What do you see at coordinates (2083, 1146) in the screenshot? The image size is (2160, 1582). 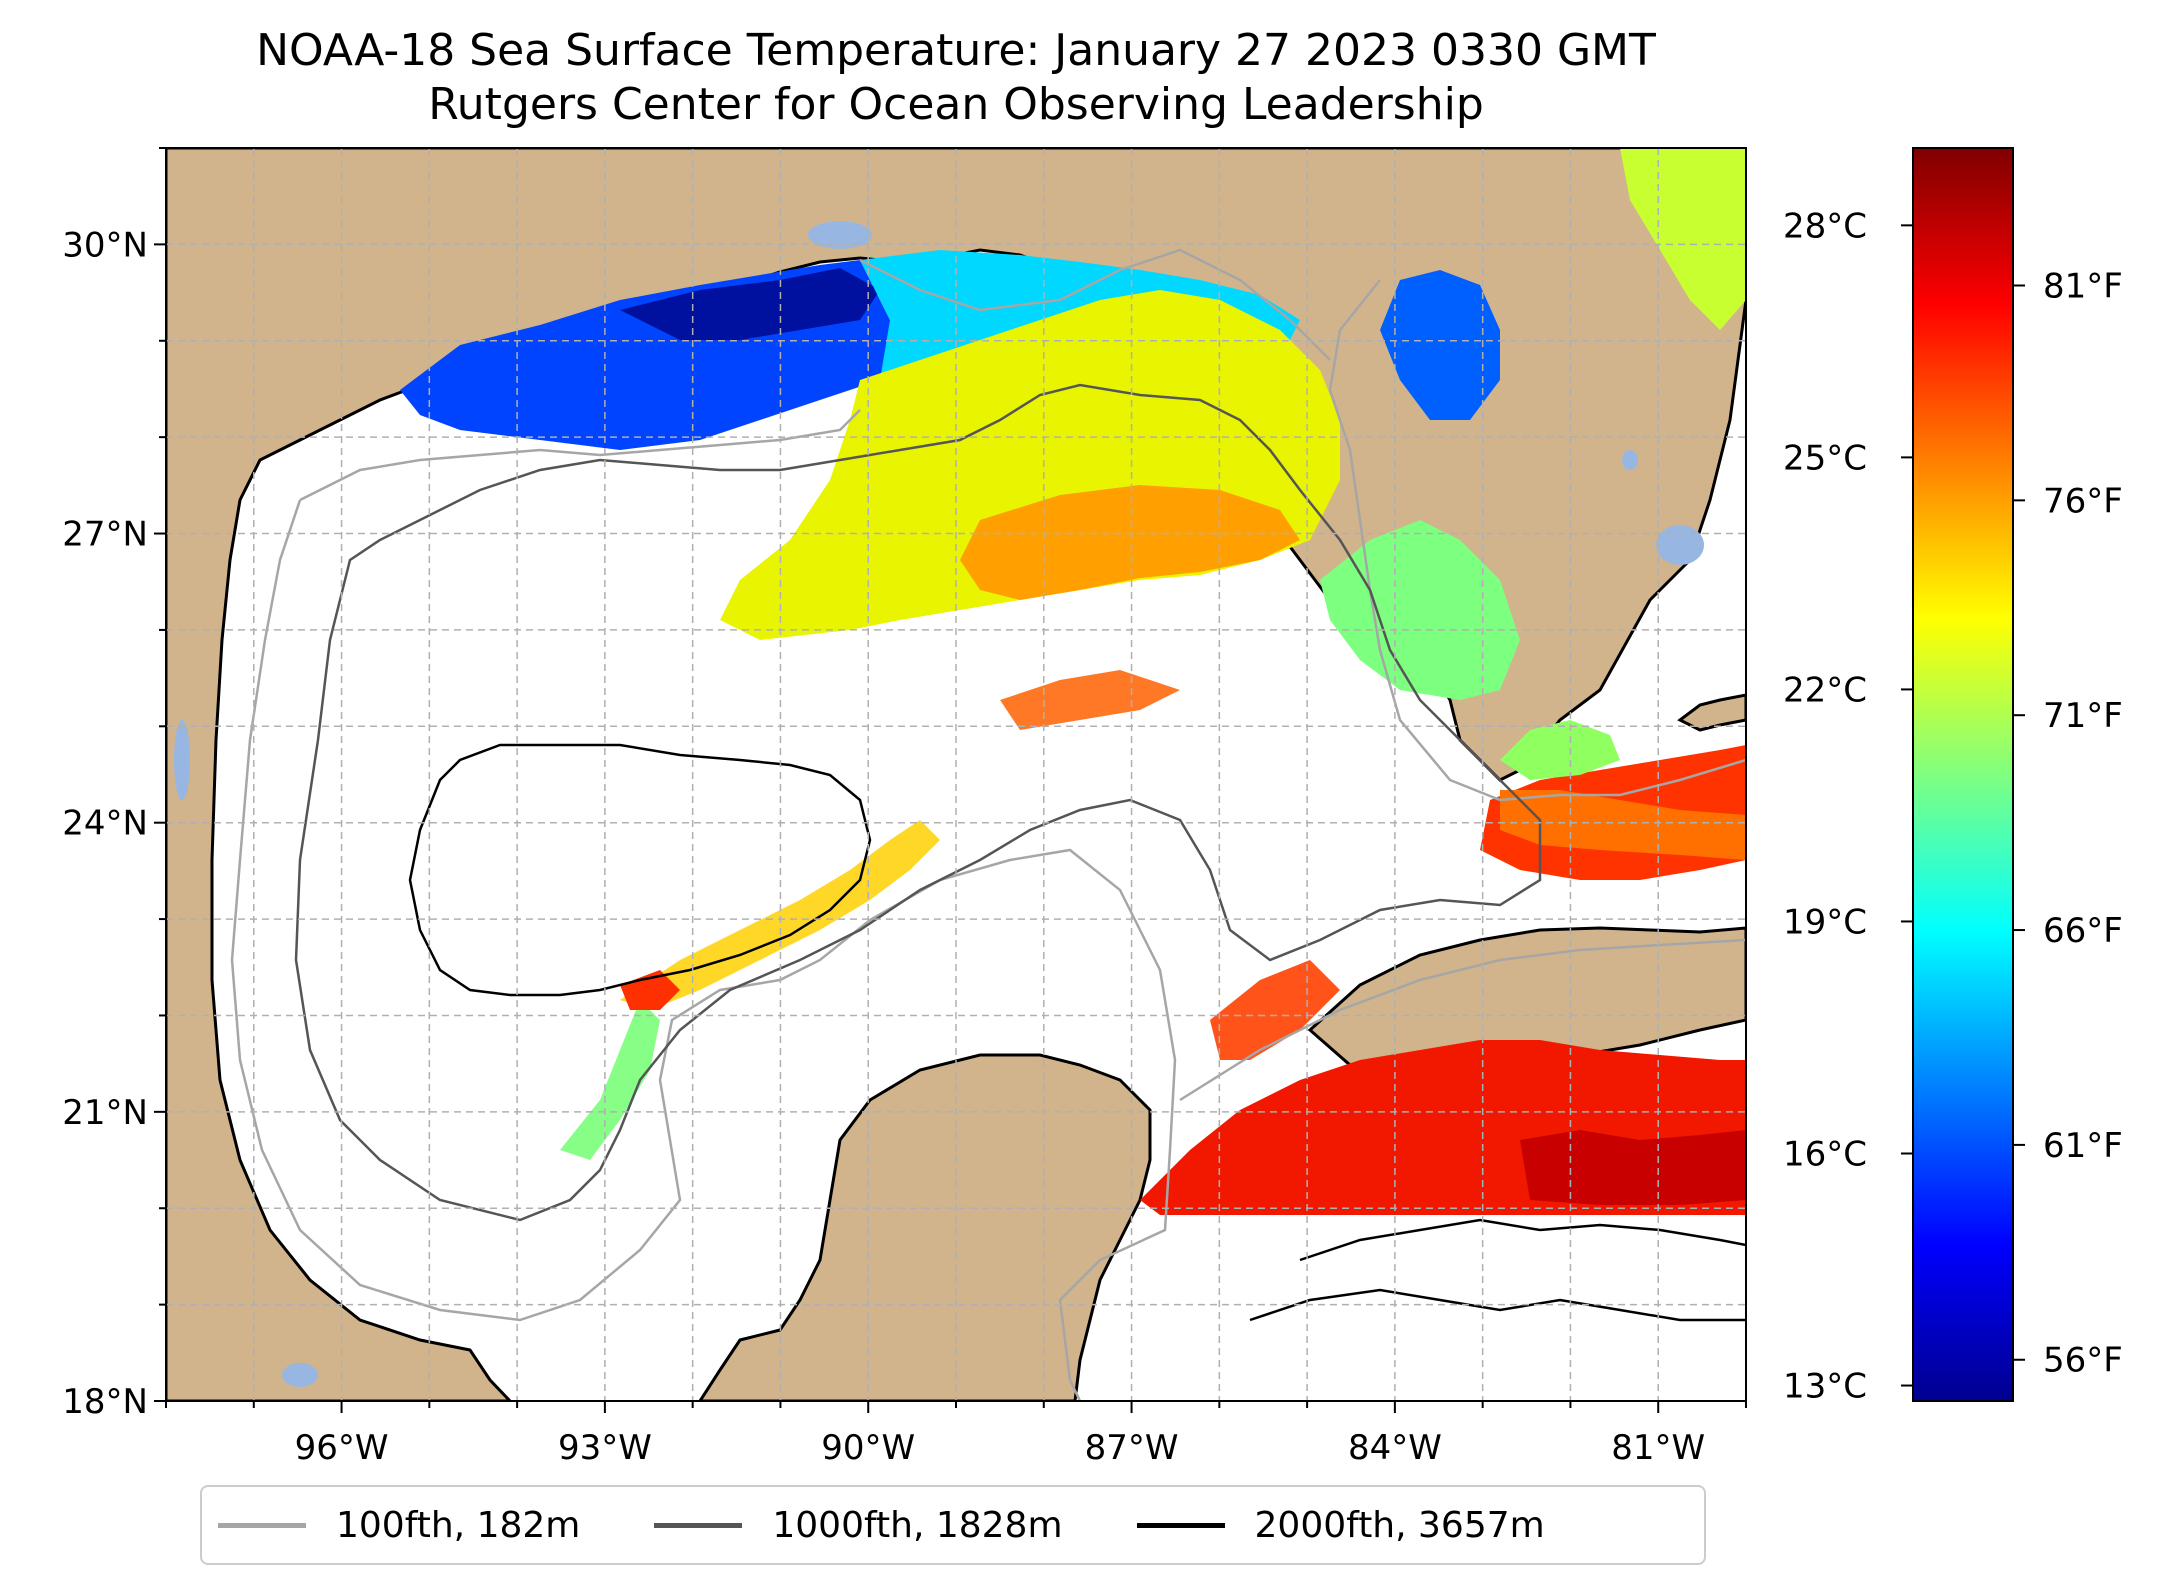 I see `fahrenheit-tick-label: 61°F` at bounding box center [2083, 1146].